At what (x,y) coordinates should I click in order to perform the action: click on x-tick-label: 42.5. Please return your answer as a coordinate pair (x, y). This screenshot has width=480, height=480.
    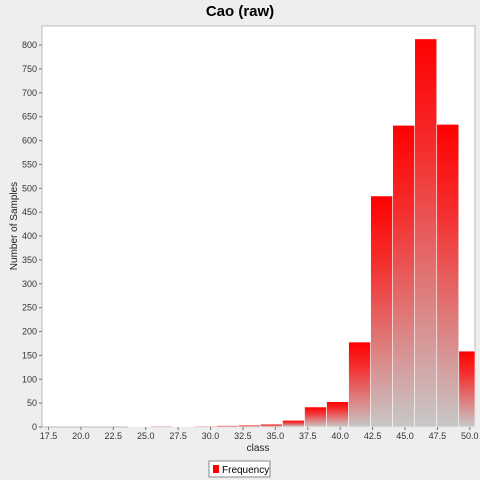
    Looking at the image, I should click on (373, 436).